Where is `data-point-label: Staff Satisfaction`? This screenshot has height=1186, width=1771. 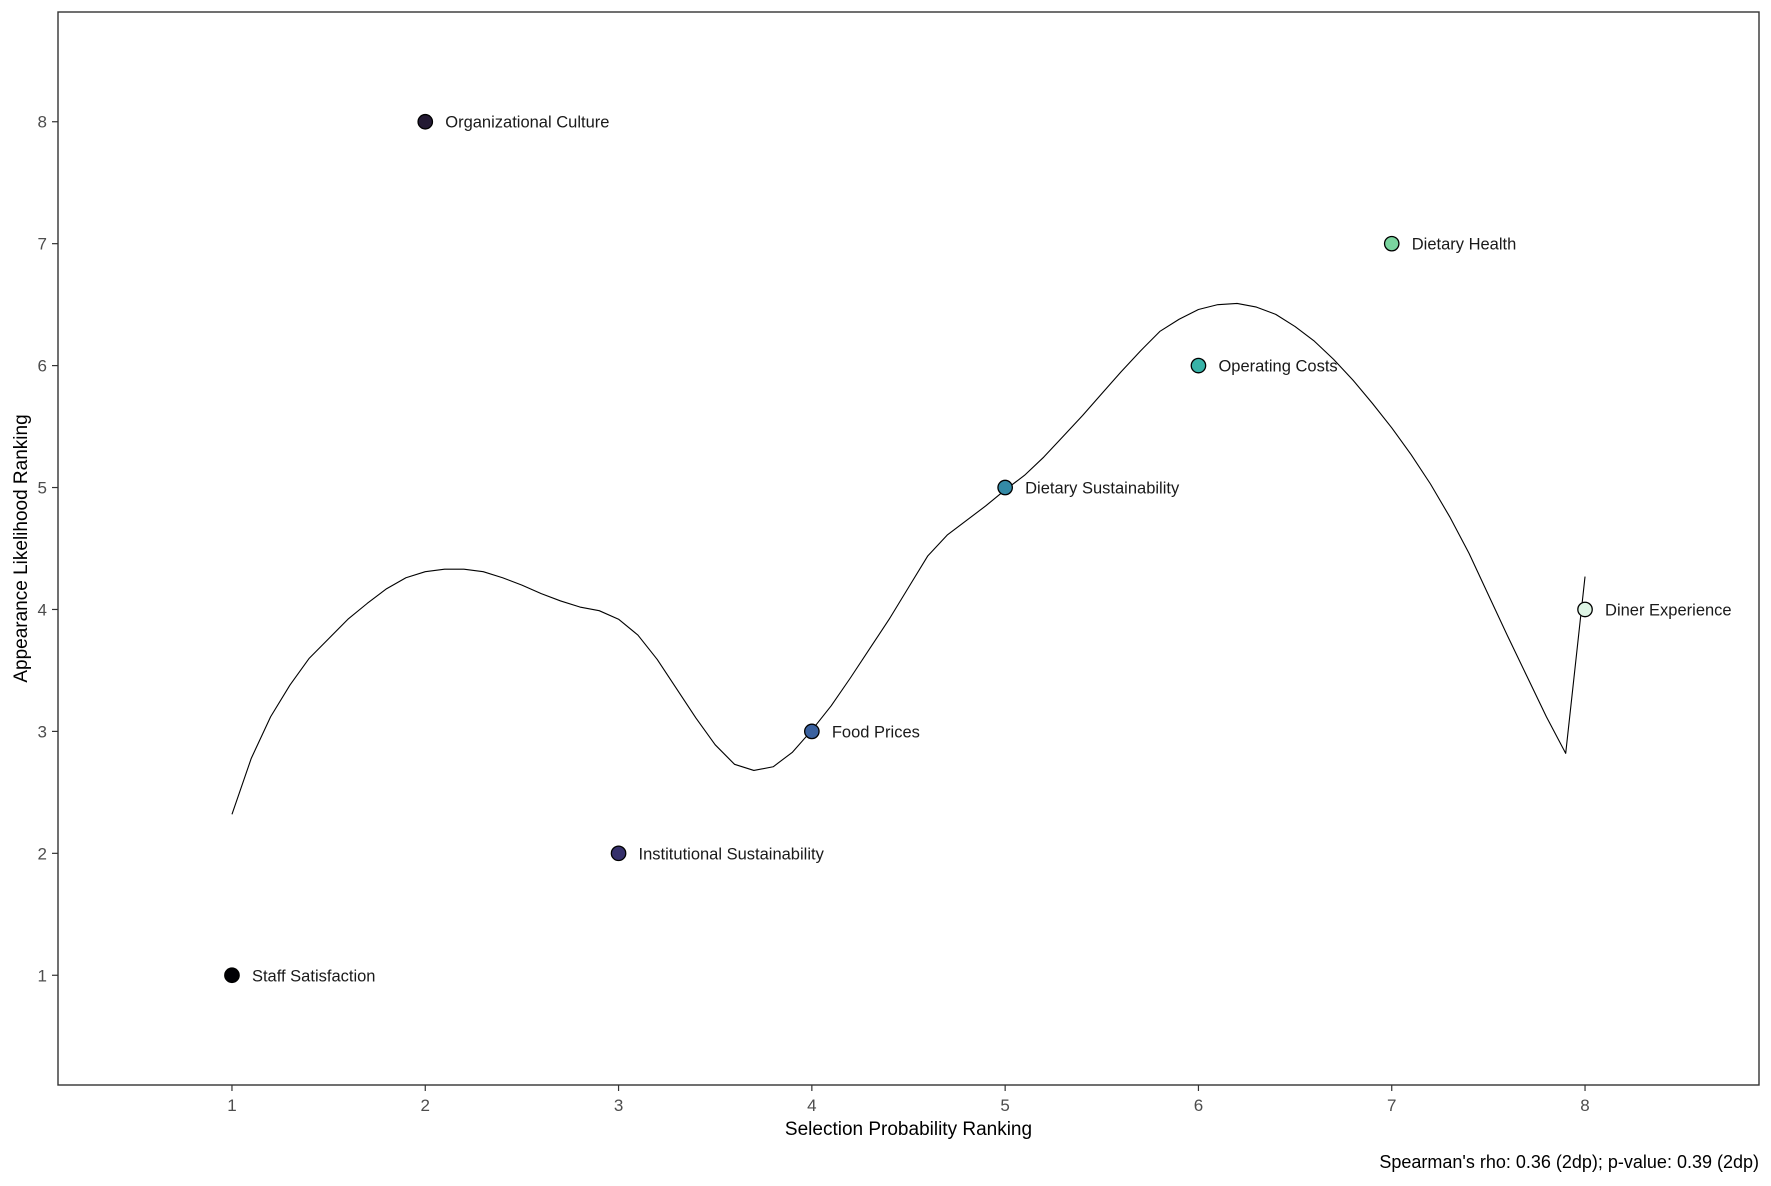 data-point-label: Staff Satisfaction is located at coordinates (314, 976).